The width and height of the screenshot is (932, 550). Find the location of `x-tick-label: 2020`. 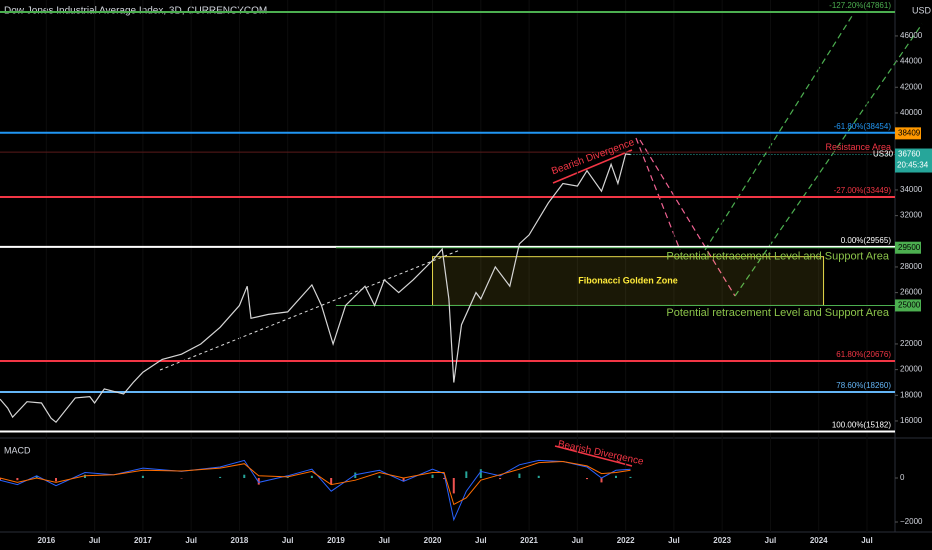

x-tick-label: 2020 is located at coordinates (433, 540).